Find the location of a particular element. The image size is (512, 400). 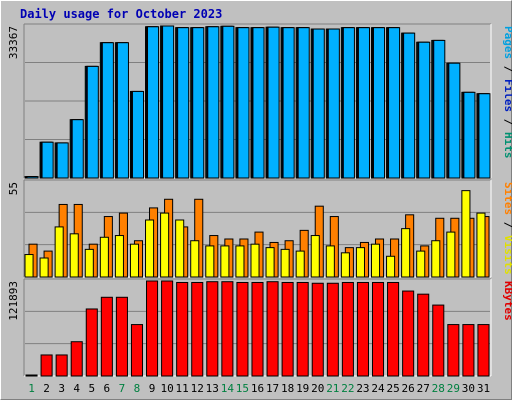

day-label: 20 is located at coordinates (317, 388).